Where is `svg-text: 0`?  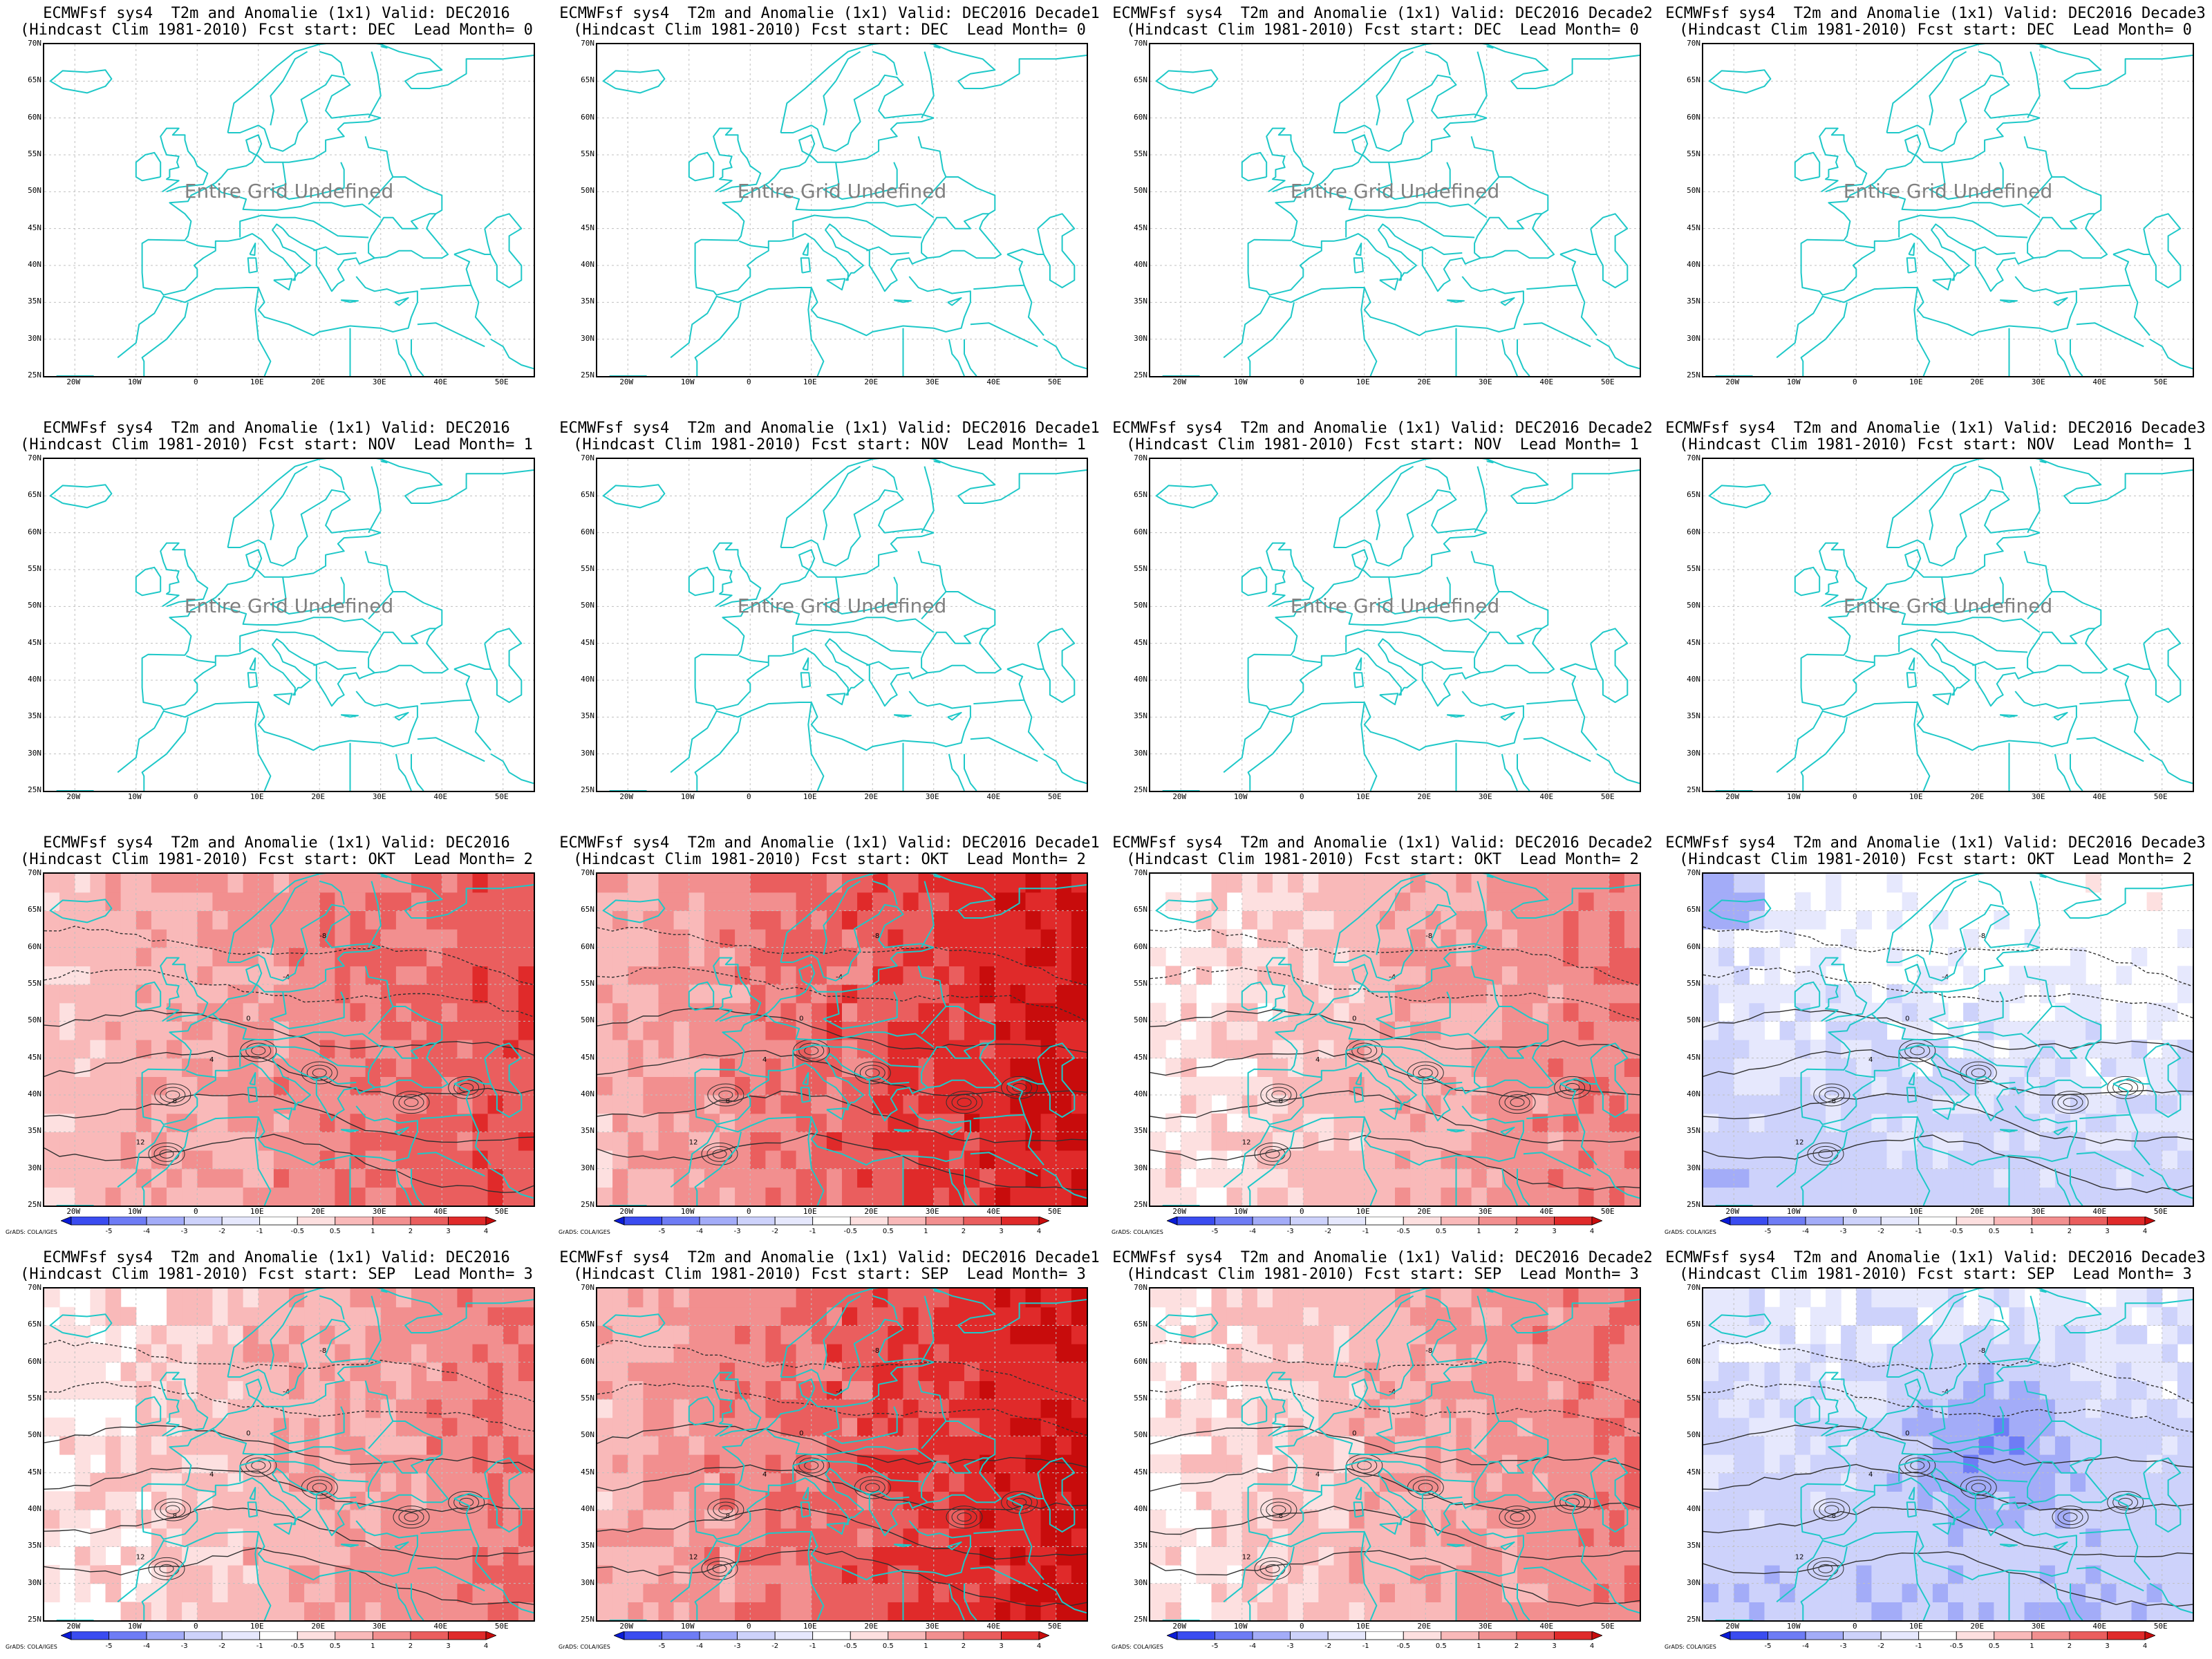 svg-text: 0 is located at coordinates (248, 1019).